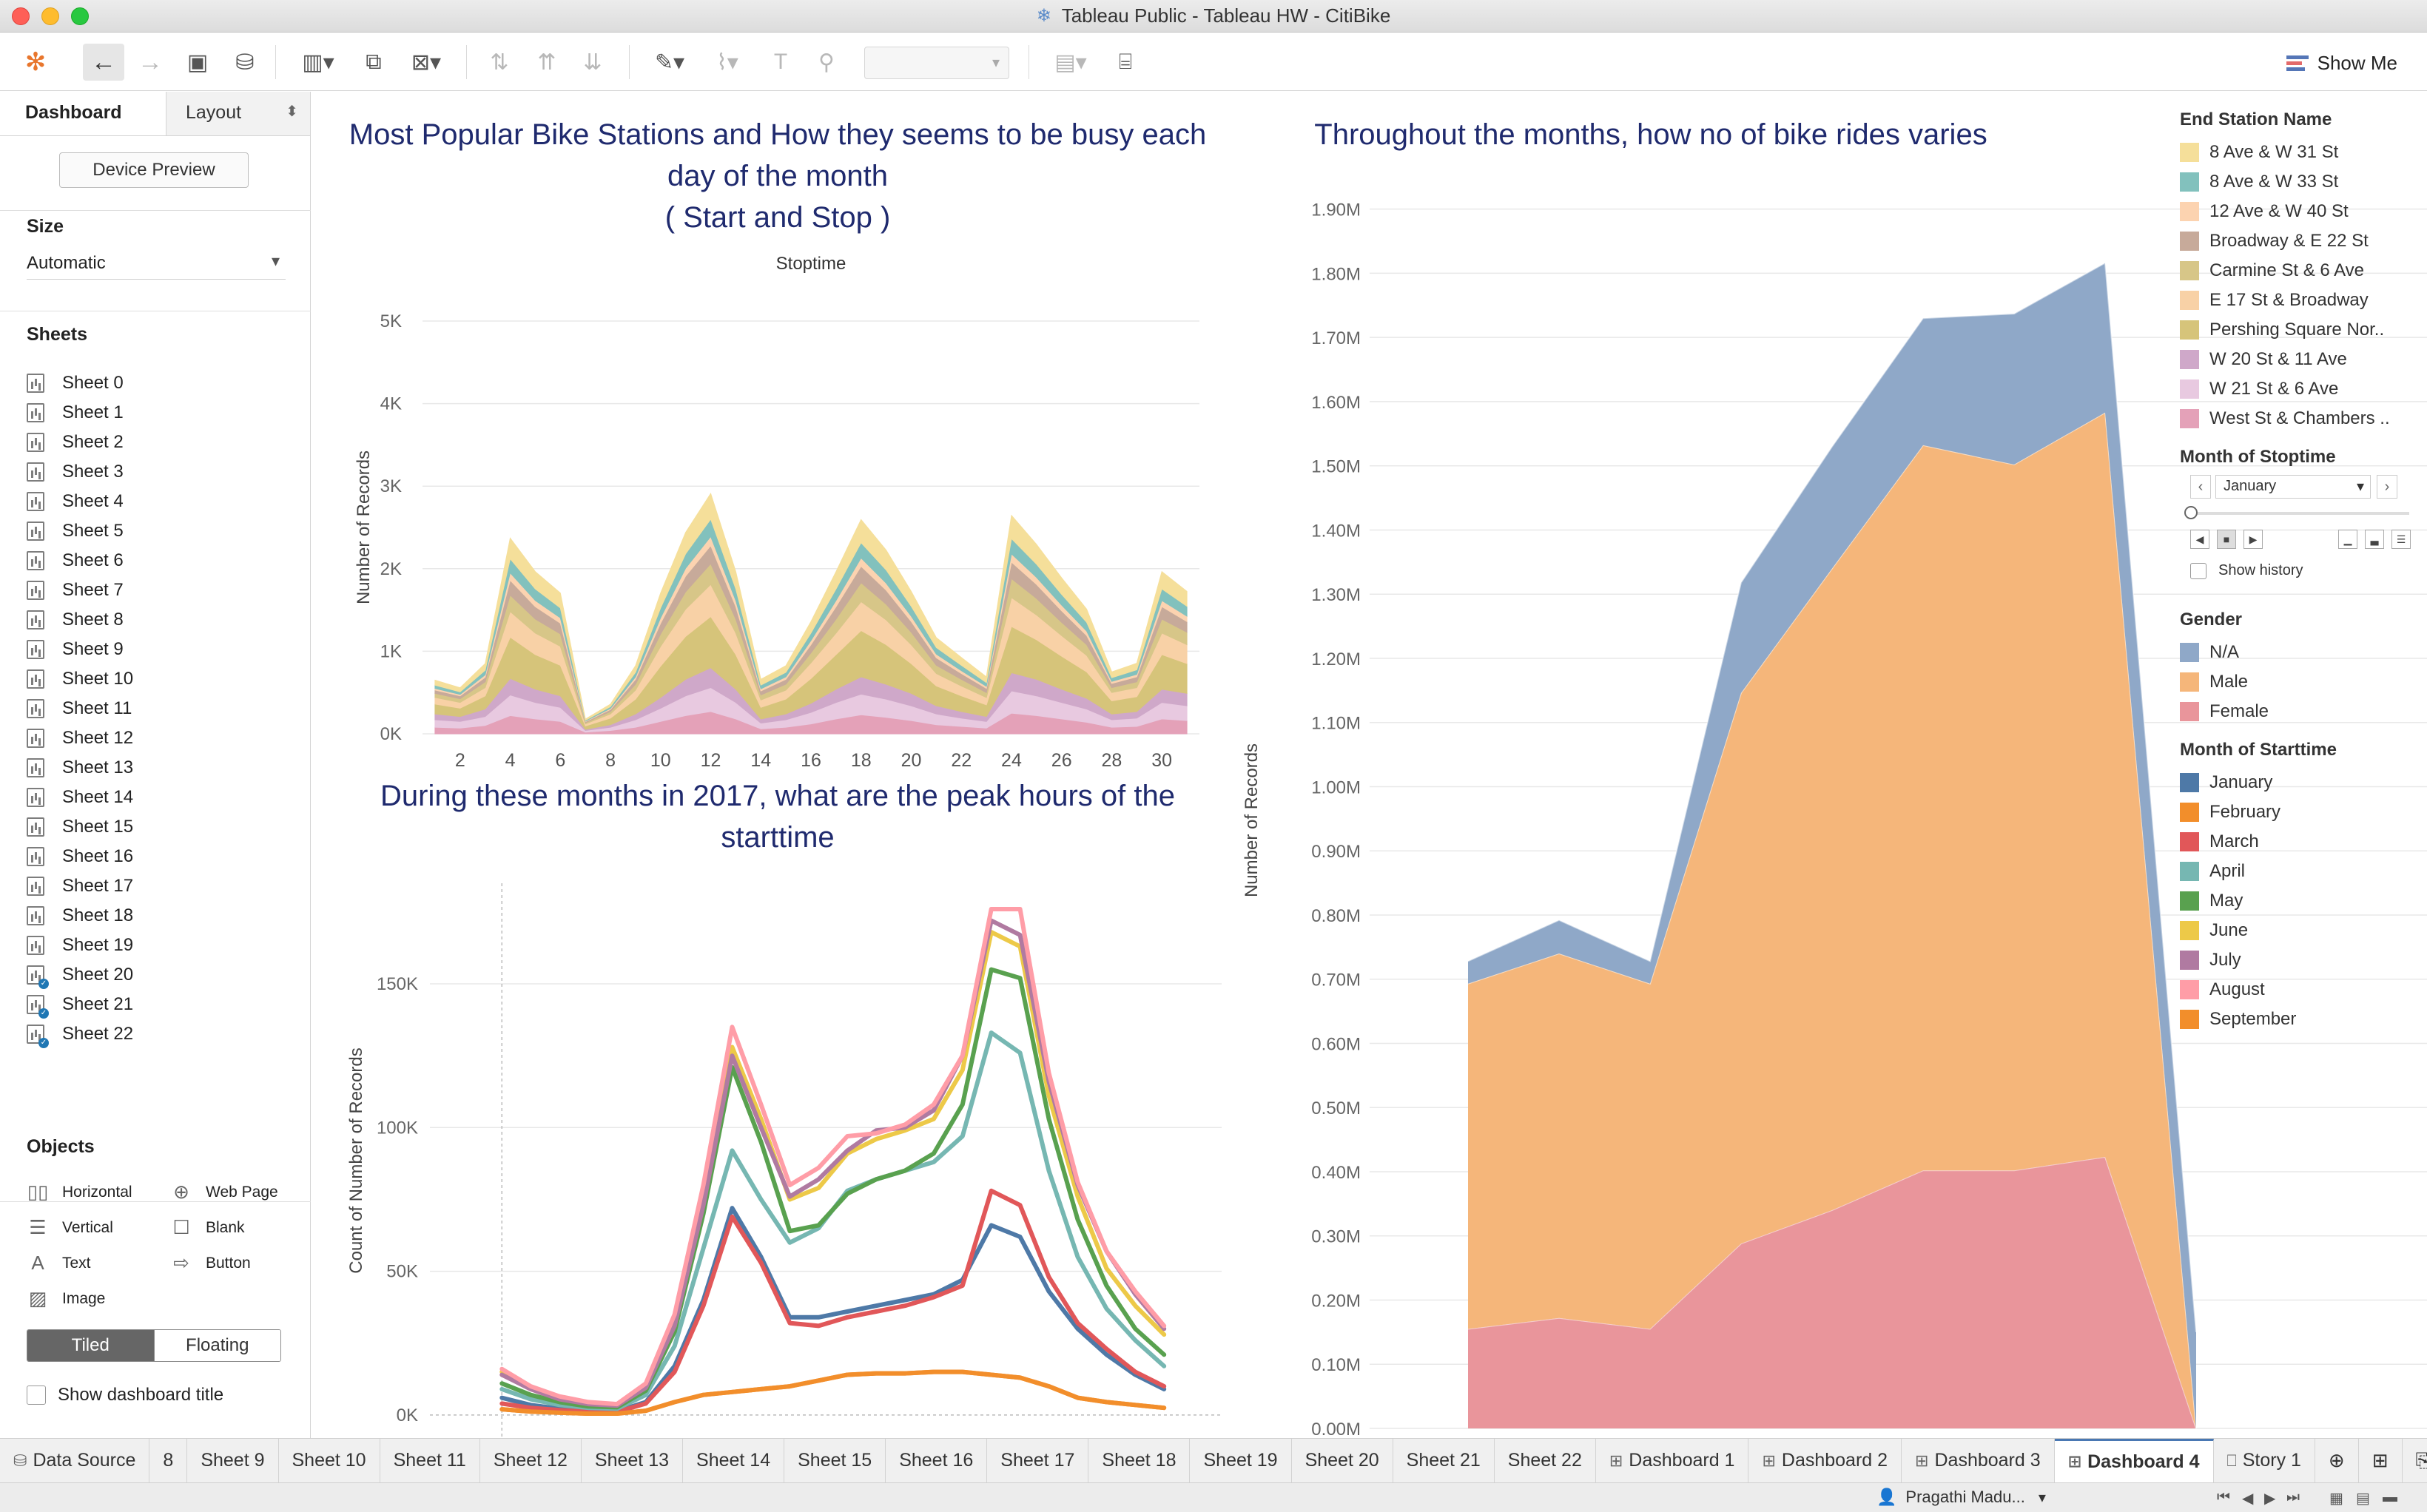  Describe the element at coordinates (2224, 1497) in the screenshot. I see `first-sheet-icon: ⏮` at that location.